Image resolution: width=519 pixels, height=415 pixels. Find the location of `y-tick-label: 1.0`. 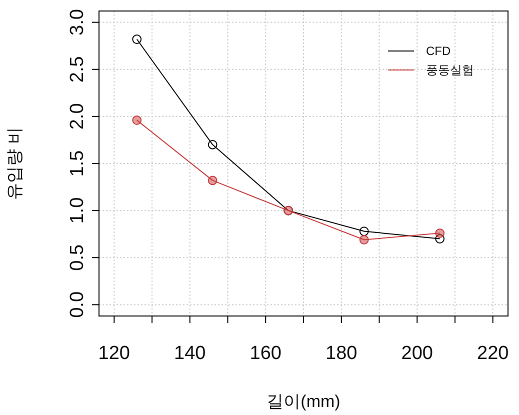

y-tick-label: 1.0 is located at coordinates (77, 210).